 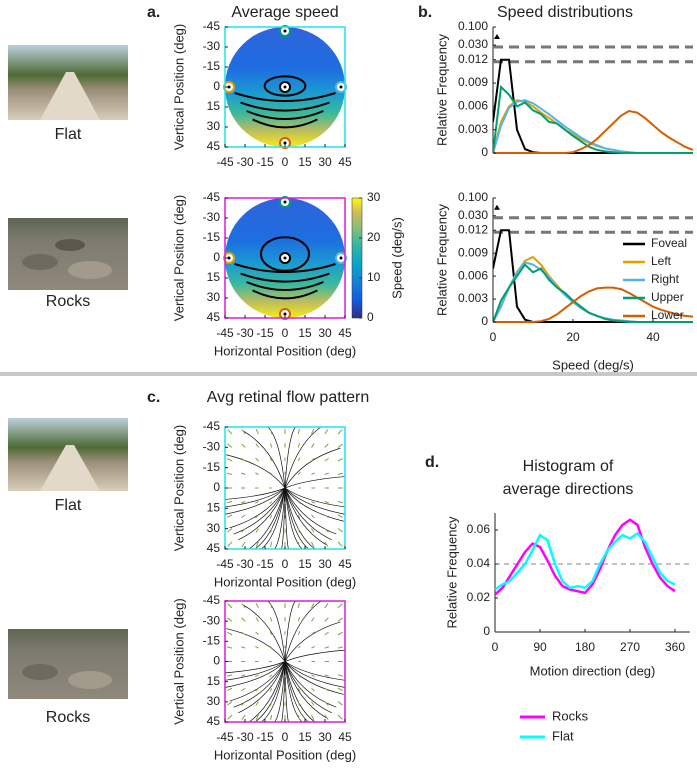 What do you see at coordinates (667, 315) in the screenshot?
I see `legend-label: Lower` at bounding box center [667, 315].